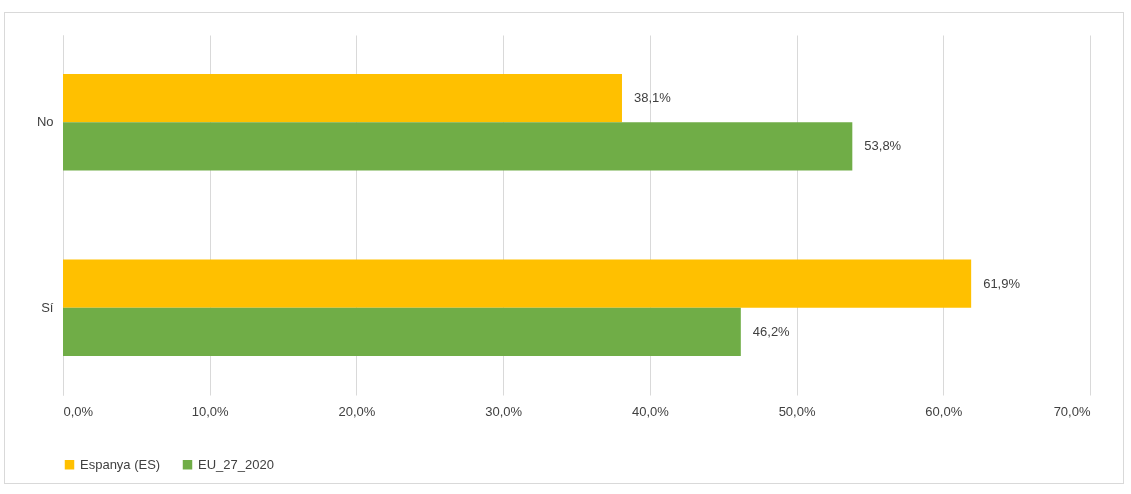  Describe the element at coordinates (78, 411) in the screenshot. I see `x-tick-label: 0,0%` at that location.